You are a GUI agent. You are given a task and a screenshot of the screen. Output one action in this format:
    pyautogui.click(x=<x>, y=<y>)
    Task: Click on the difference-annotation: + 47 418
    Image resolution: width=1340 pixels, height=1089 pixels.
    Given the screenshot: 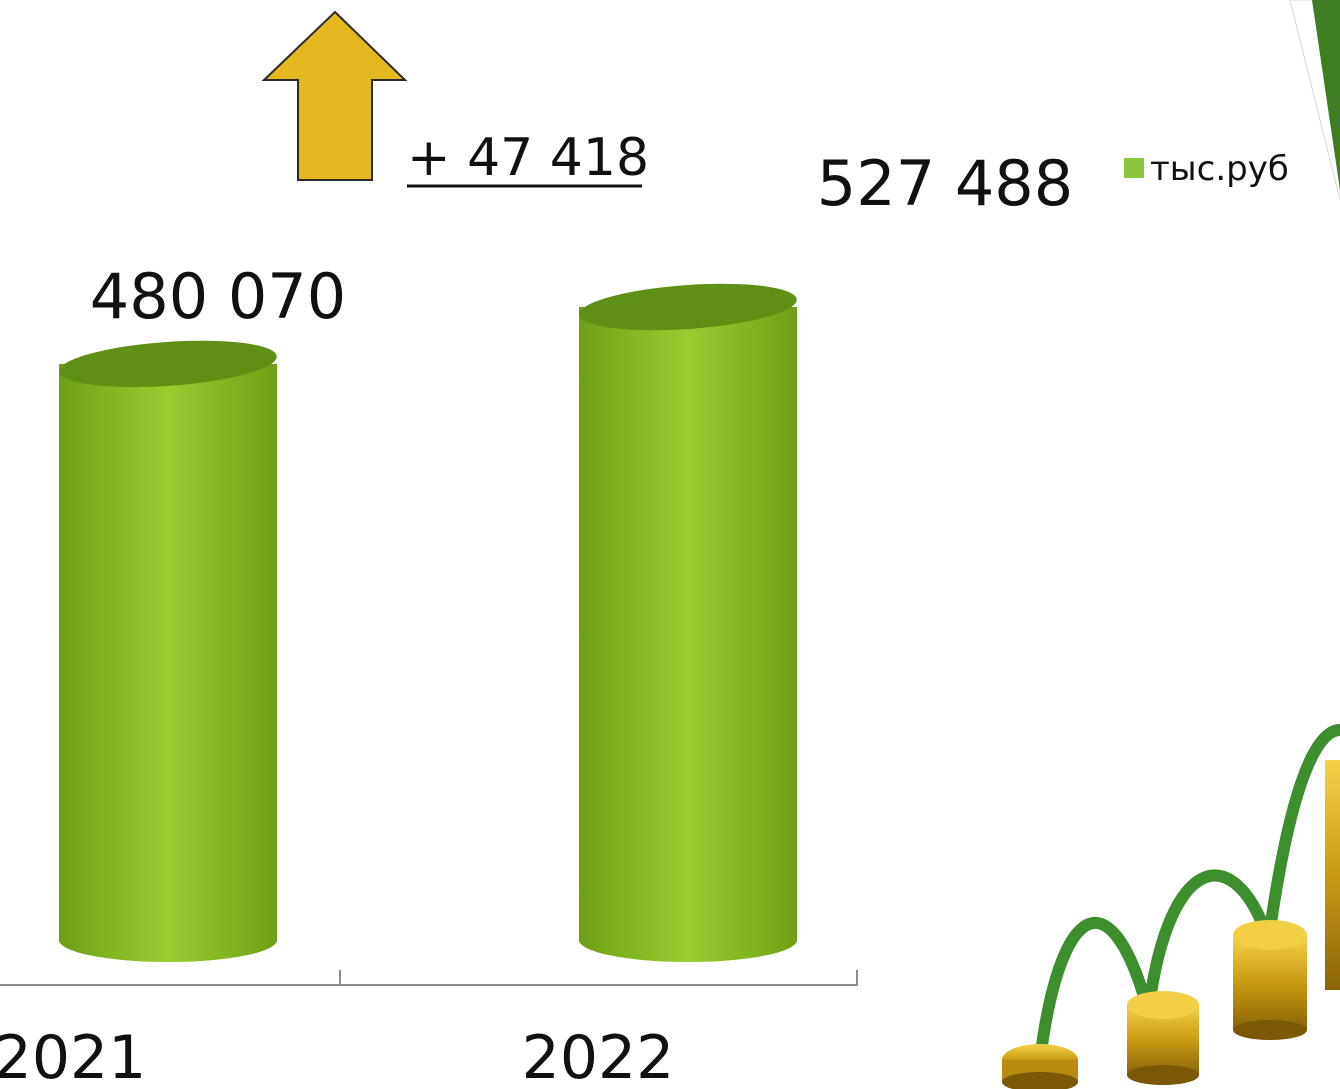 What is the action you would take?
    pyautogui.click(x=528, y=158)
    